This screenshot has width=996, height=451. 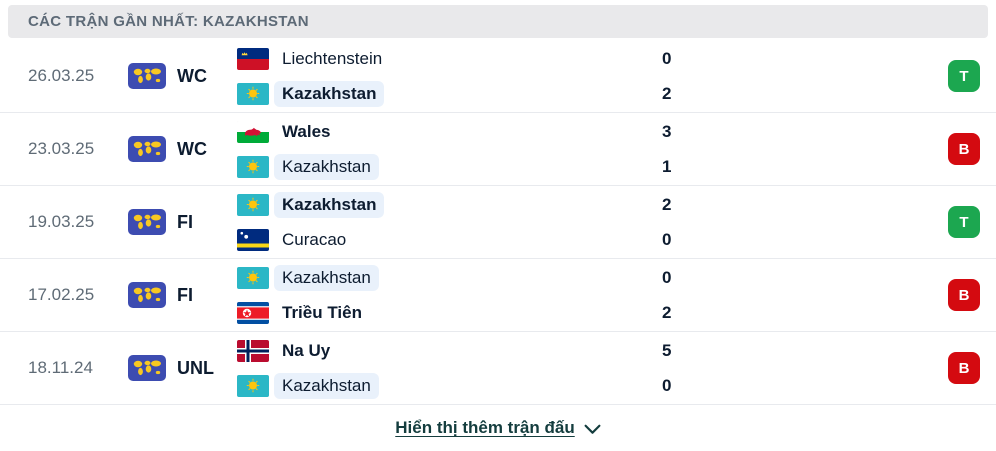 What do you see at coordinates (322, 312) in the screenshot?
I see `team-name: Triều Tiên` at bounding box center [322, 312].